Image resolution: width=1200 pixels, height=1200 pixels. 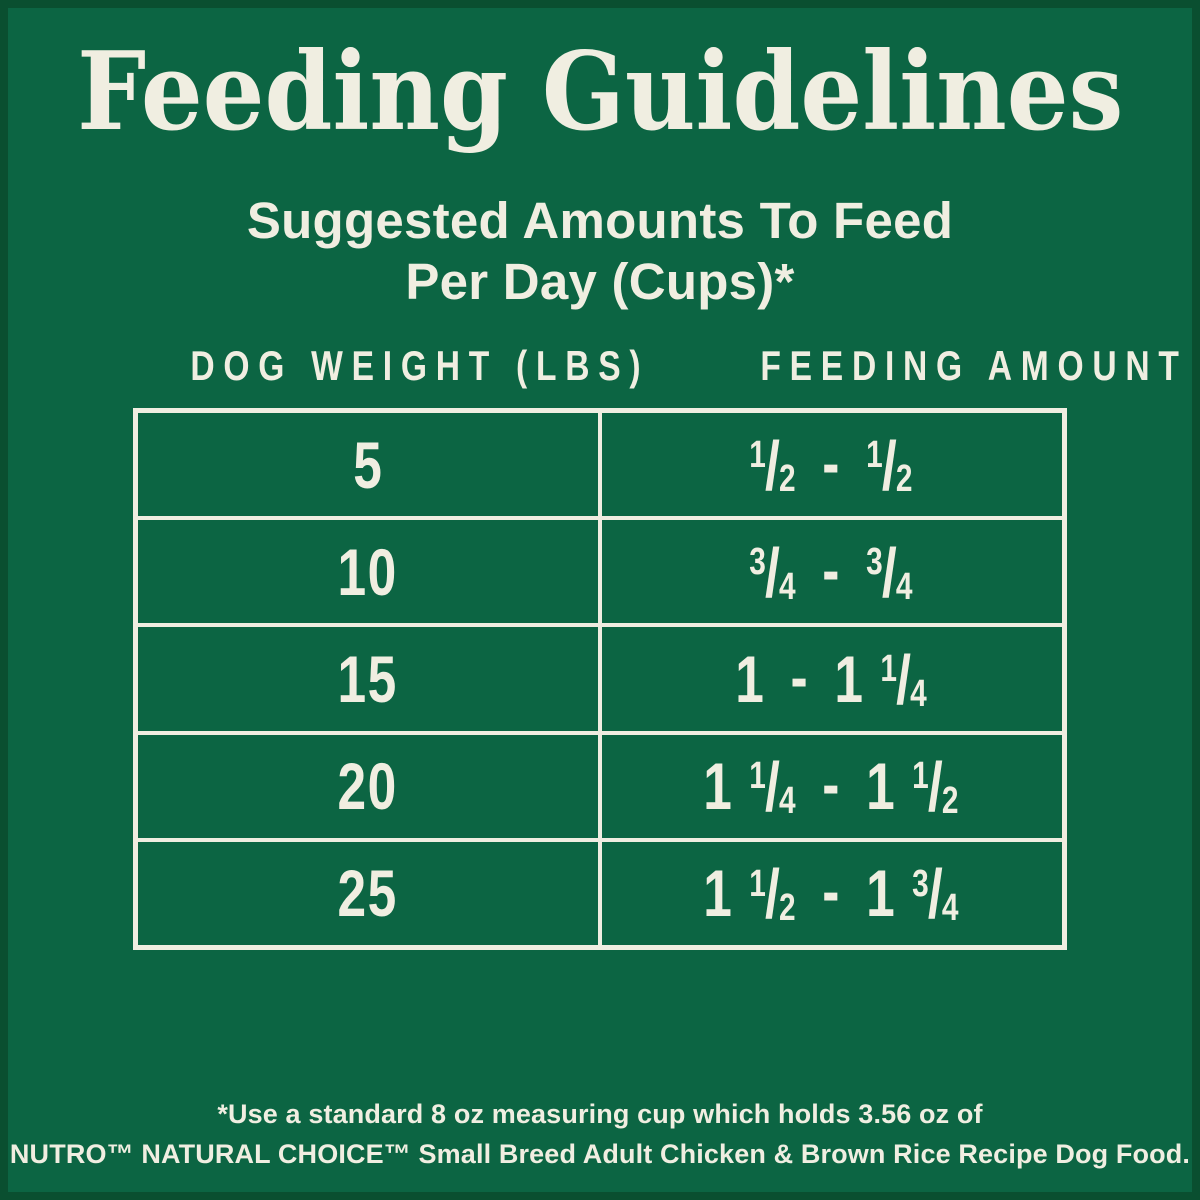 I want to click on page-title: Feeding Guidelines, so click(x=600, y=92).